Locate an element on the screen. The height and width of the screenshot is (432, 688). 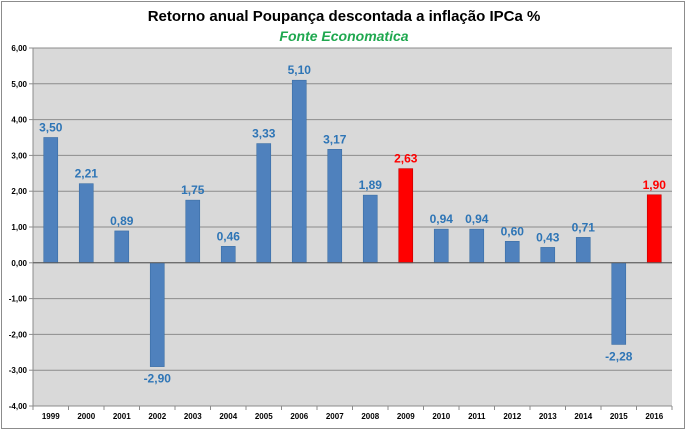
y-tick-label: -1,00 is located at coordinates (18, 299).